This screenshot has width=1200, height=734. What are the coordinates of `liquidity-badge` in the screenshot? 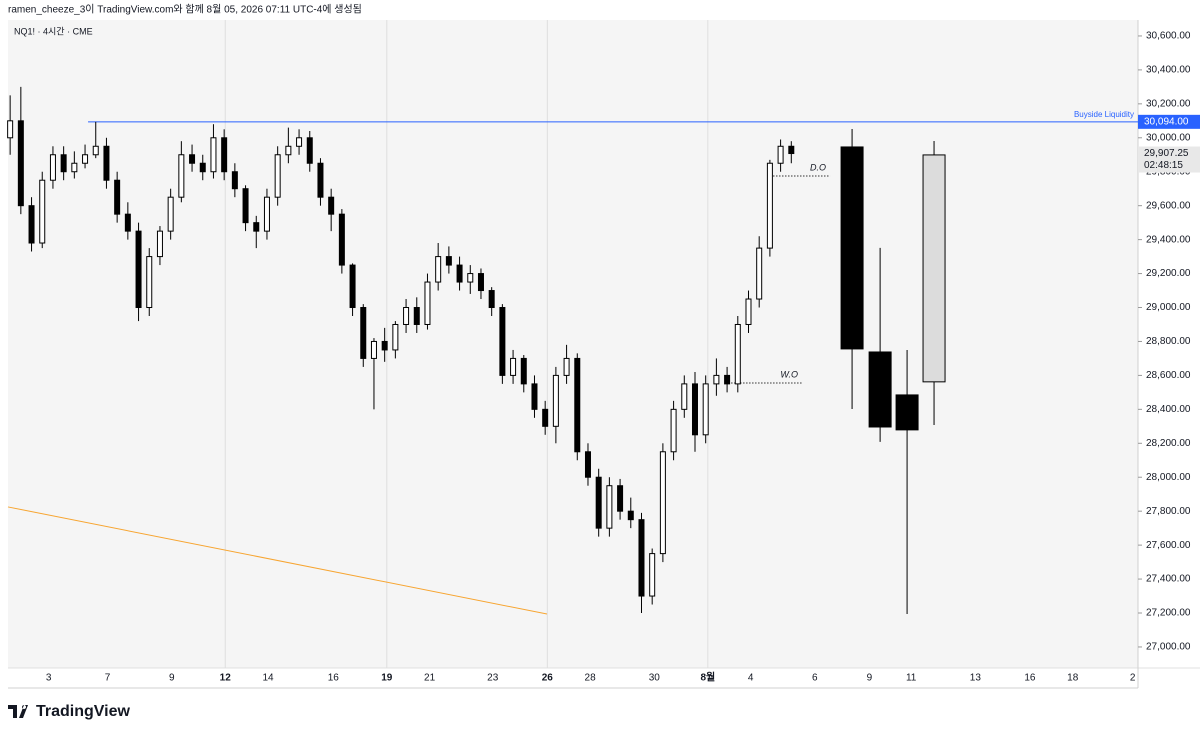 It's located at (1169, 121).